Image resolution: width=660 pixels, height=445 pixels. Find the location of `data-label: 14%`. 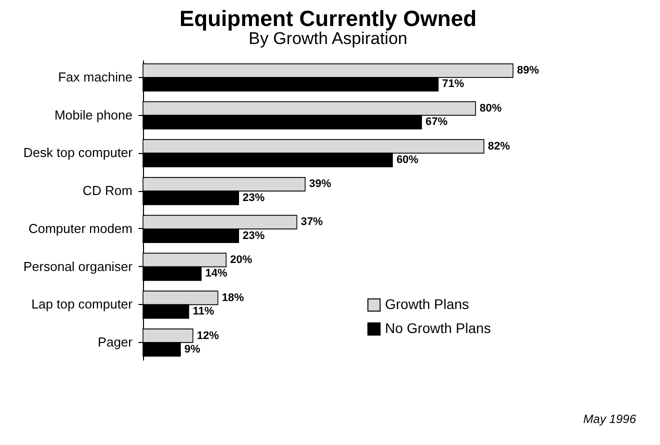

data-label: 14% is located at coordinates (216, 274).